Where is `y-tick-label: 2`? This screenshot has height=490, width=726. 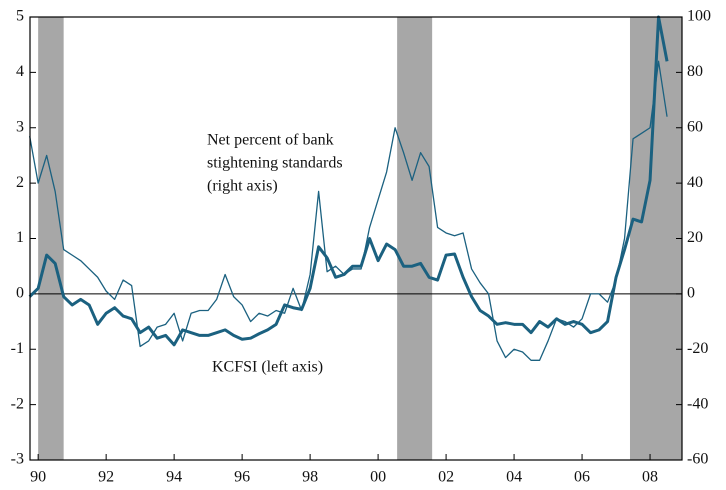
y-tick-label: 2 is located at coordinates (20, 182).